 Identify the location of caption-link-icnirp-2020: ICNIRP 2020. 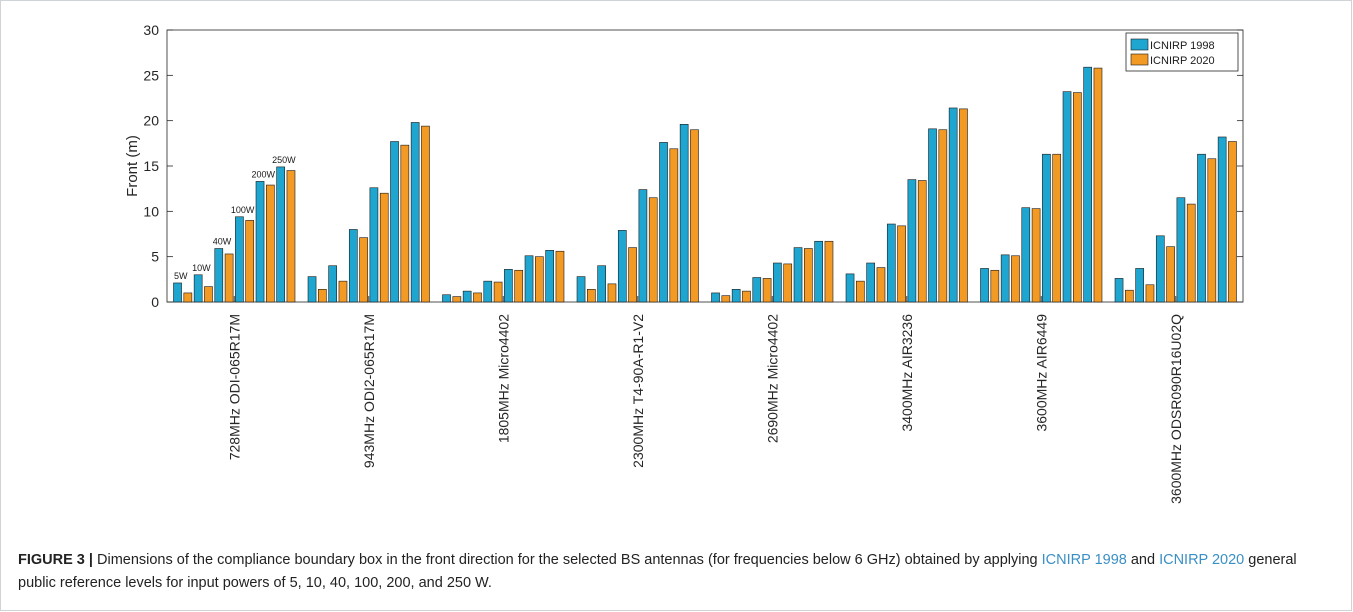
(1202, 560).